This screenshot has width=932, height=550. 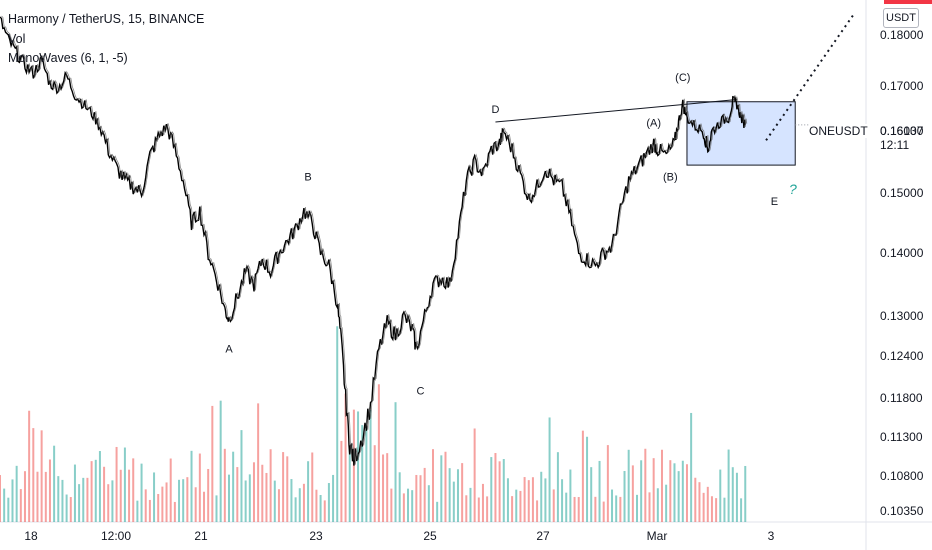 What do you see at coordinates (68, 58) in the screenshot?
I see `indicator-legend: MonoWaves (6, 1, -5)` at bounding box center [68, 58].